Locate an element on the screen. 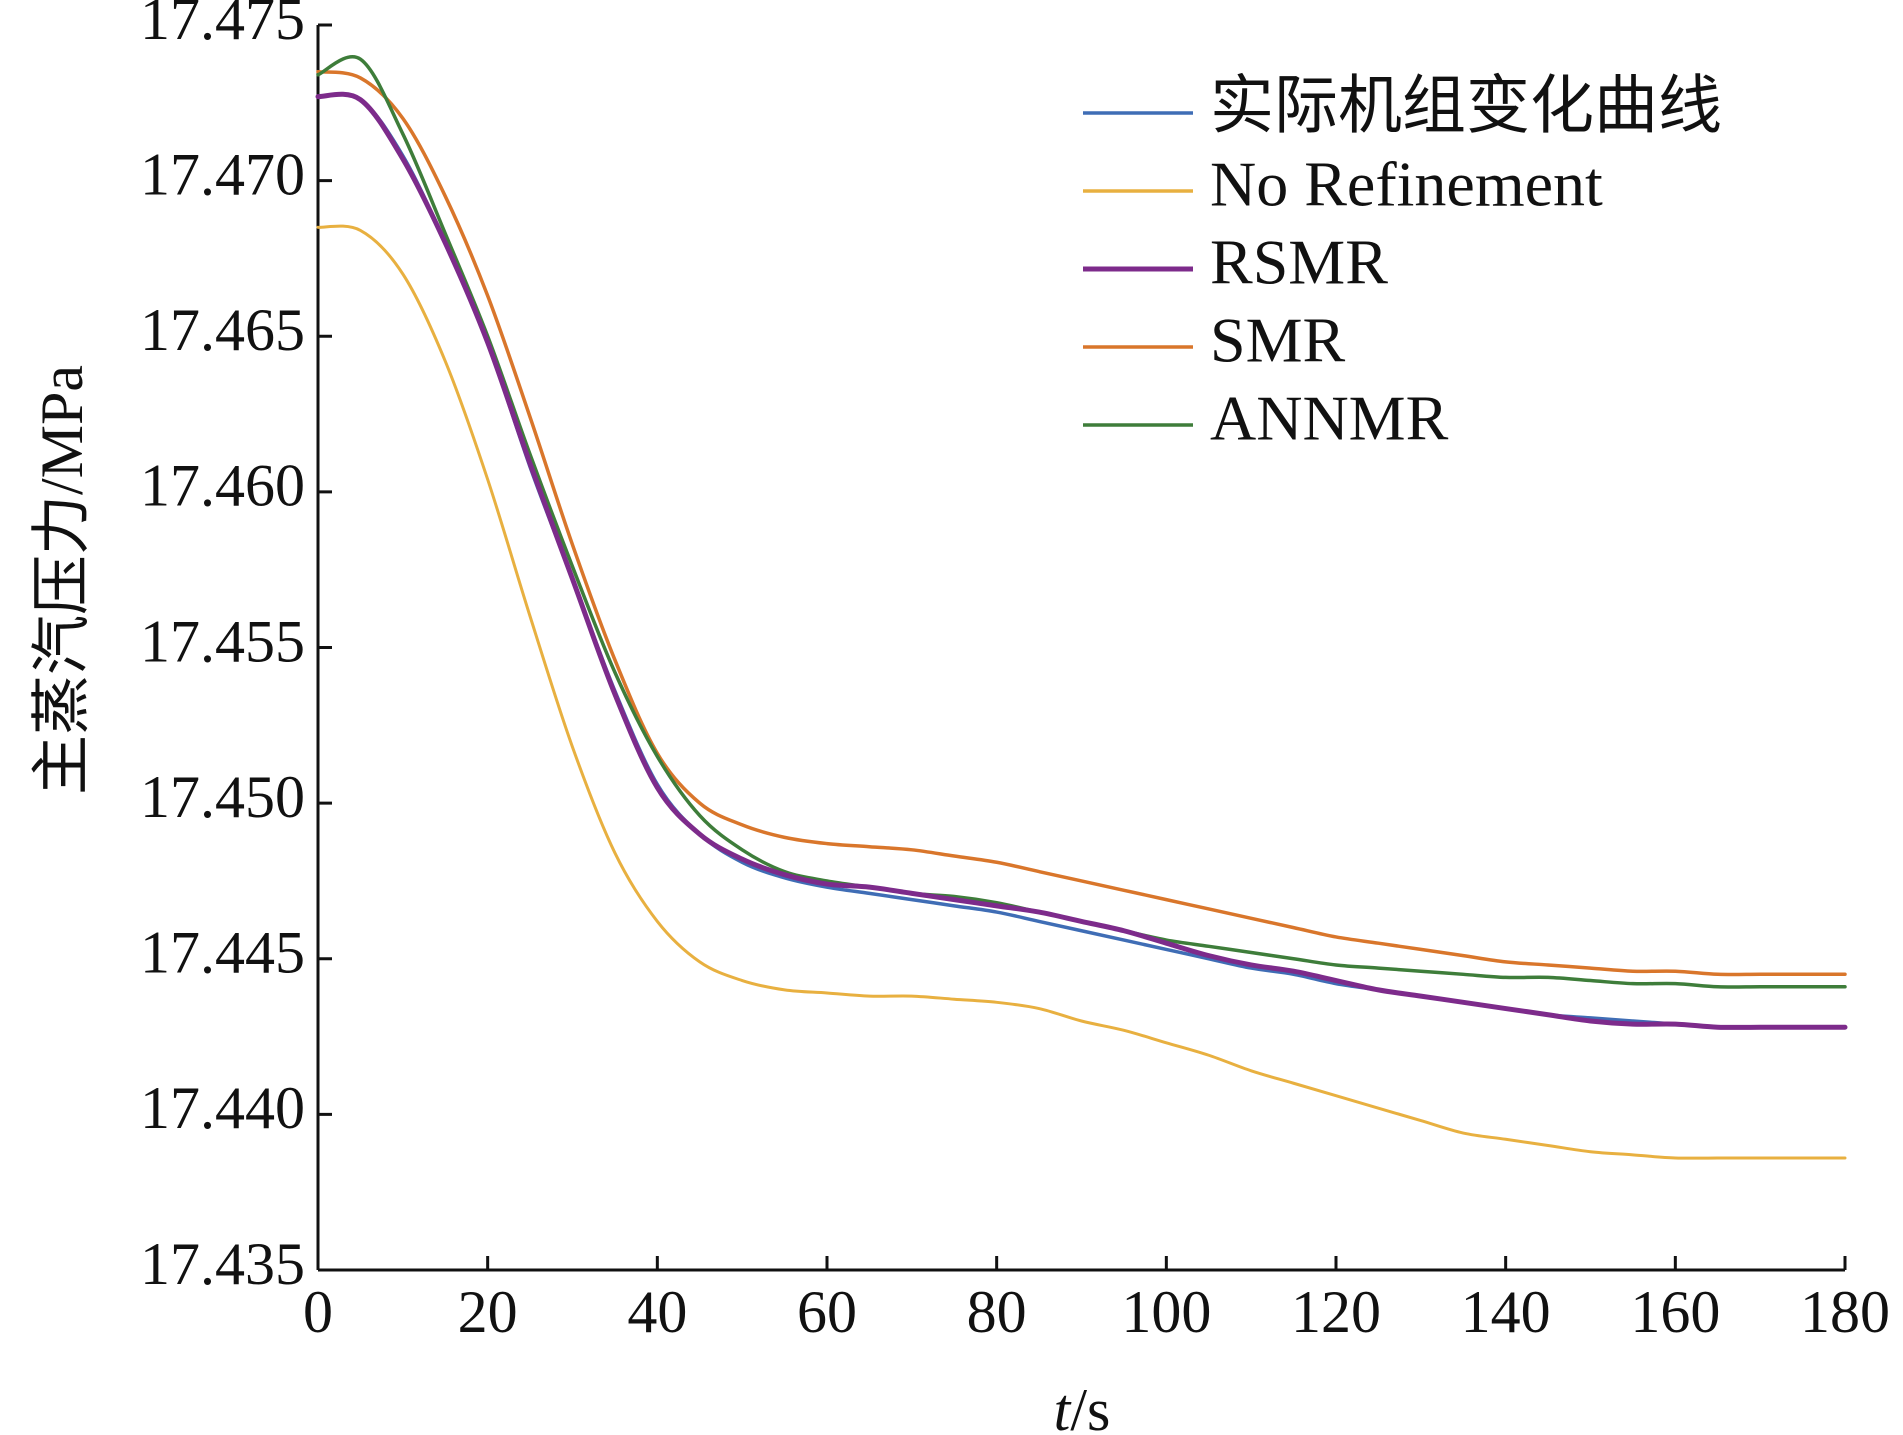  y-tick-label: 17.475 is located at coordinates (222, 26).